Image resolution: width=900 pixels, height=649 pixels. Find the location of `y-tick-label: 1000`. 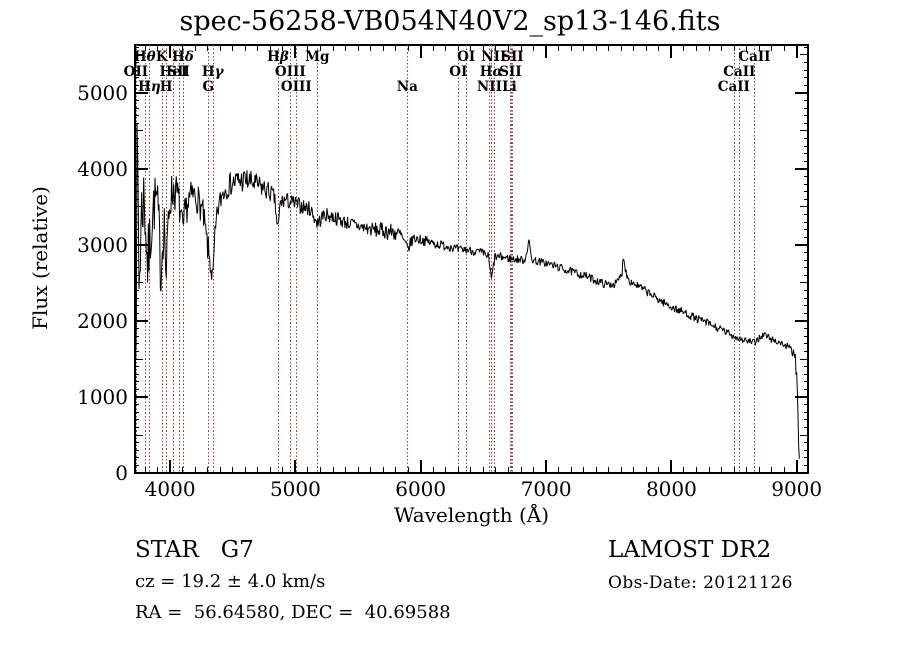

y-tick-label: 1000 is located at coordinates (102, 397).